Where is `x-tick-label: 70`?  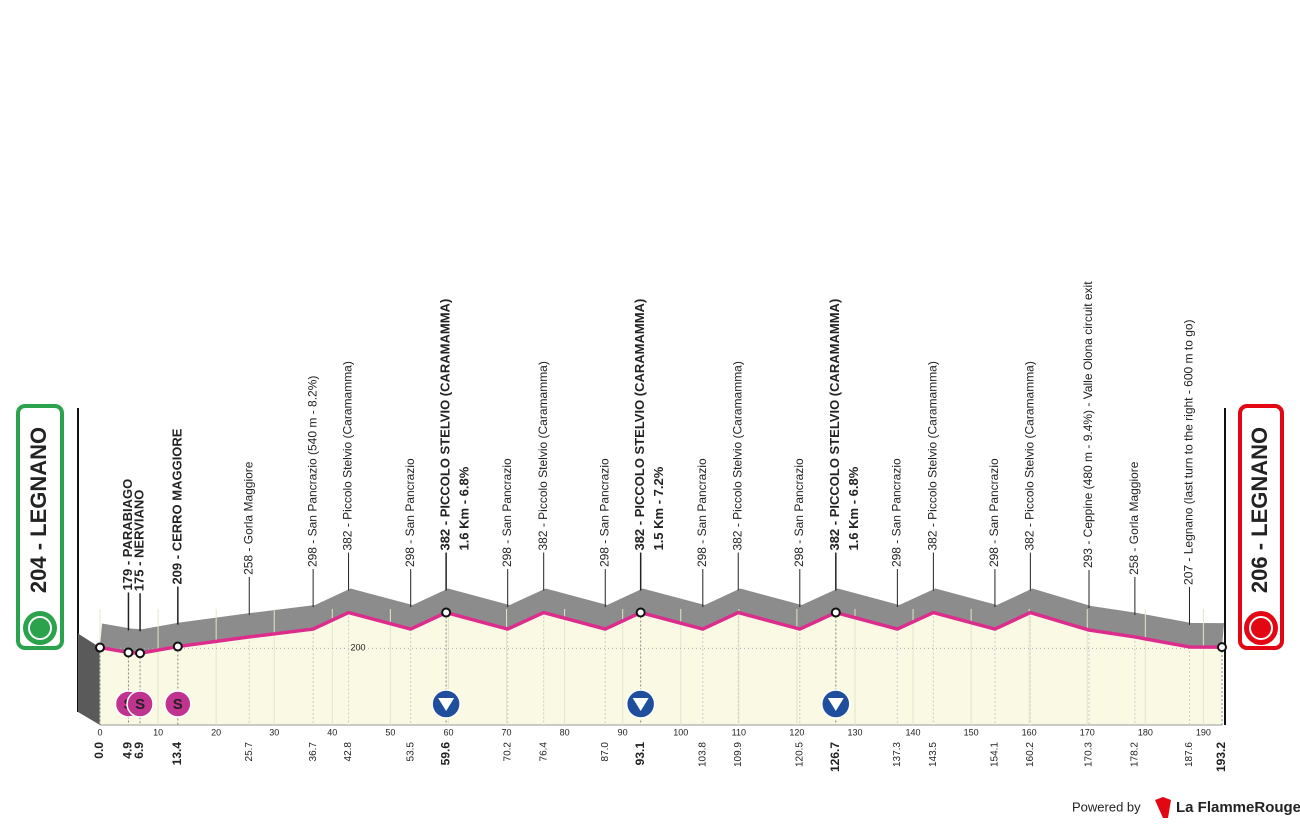
x-tick-label: 70 is located at coordinates (507, 732).